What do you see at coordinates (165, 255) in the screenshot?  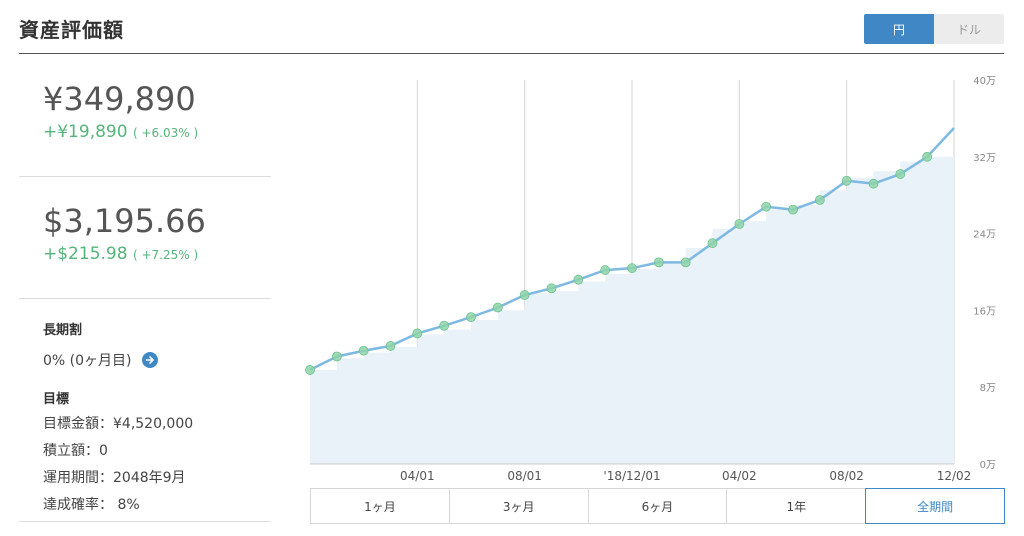 I see `usd-gain-percent: ( +7.25% )` at bounding box center [165, 255].